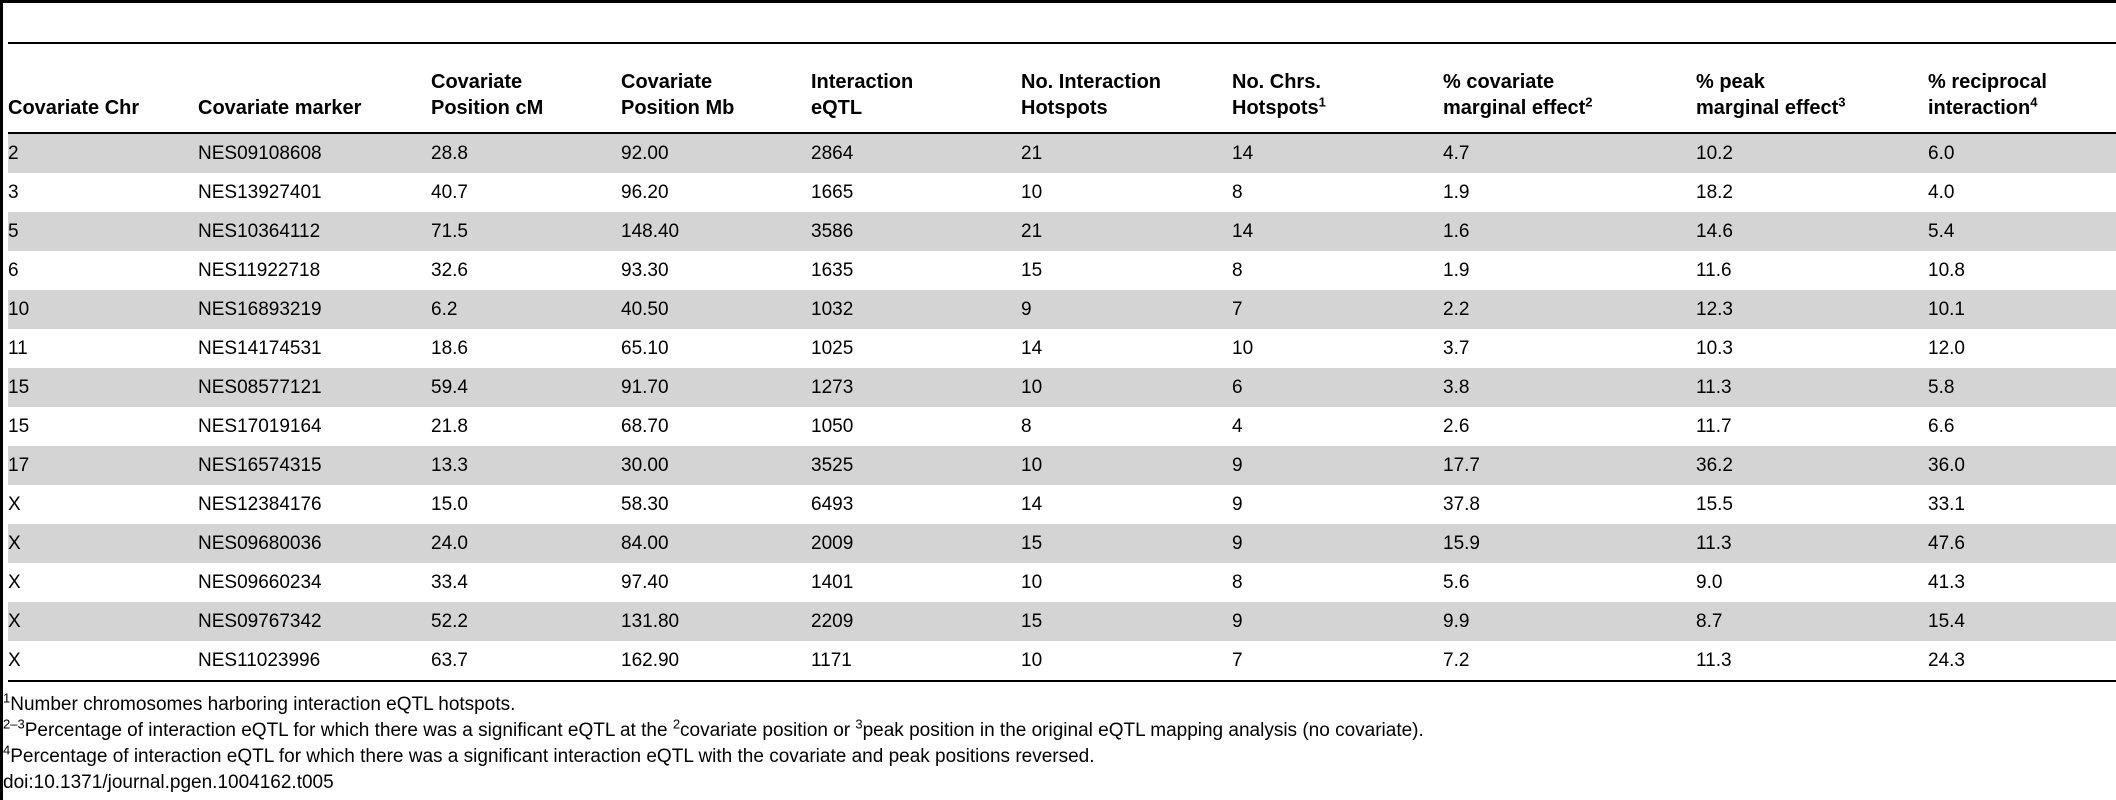  Describe the element at coordinates (314, 309) in the screenshot. I see `table-cell: NES16893219` at that location.